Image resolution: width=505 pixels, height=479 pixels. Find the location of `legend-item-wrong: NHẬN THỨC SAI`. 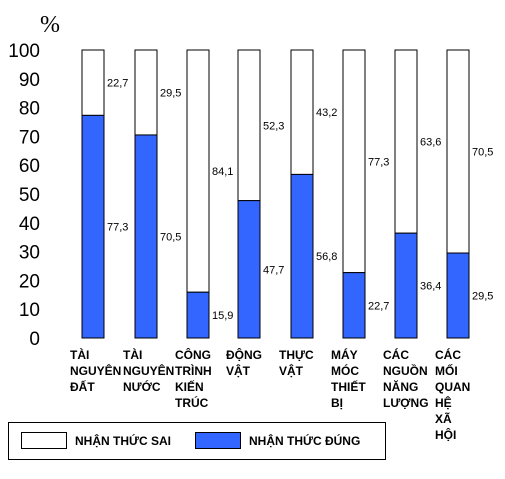

legend-item-wrong: NHẬN THỨC SAI is located at coordinates (96, 440).